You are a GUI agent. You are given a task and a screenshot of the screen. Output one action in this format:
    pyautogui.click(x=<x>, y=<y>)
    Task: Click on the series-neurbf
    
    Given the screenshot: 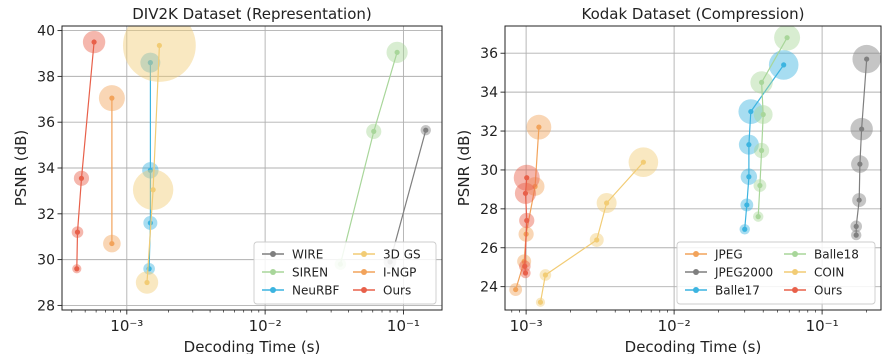 What is the action you would take?
    pyautogui.click(x=150, y=163)
    